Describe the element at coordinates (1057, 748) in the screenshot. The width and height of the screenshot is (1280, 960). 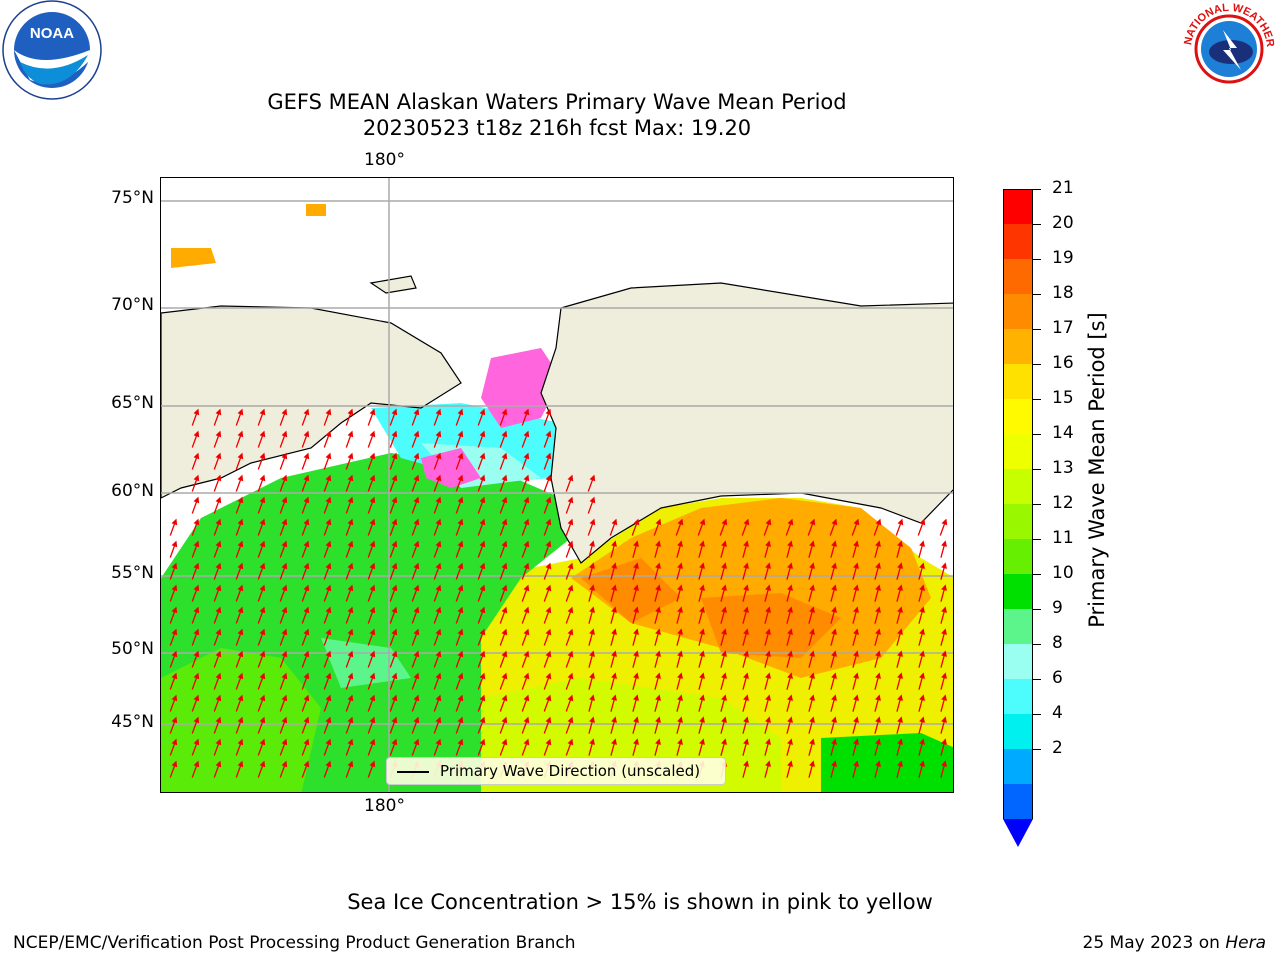
I see `colorbar-tick-label: 2` at that location.